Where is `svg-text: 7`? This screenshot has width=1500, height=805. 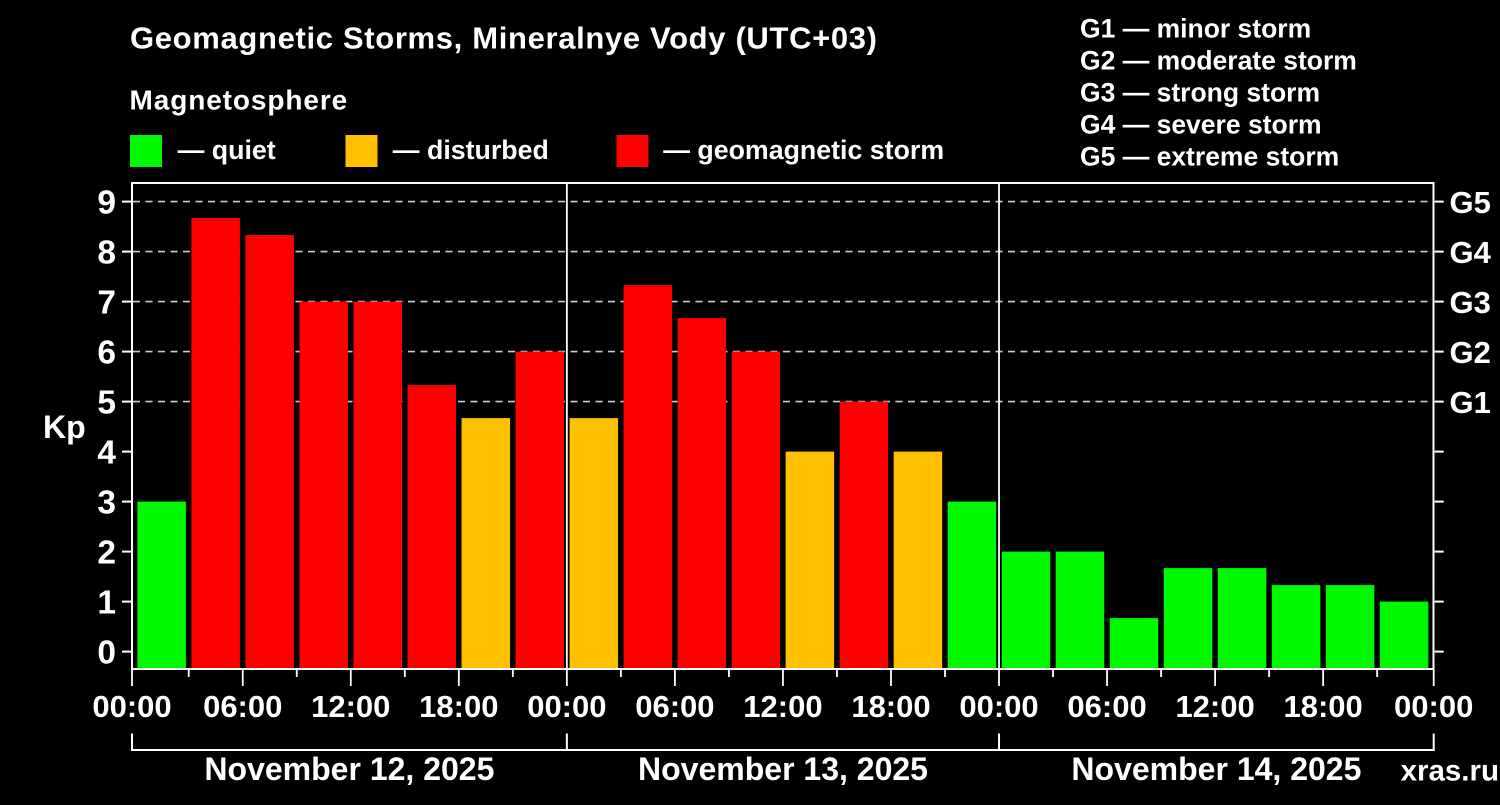 svg-text: 7 is located at coordinates (106, 303).